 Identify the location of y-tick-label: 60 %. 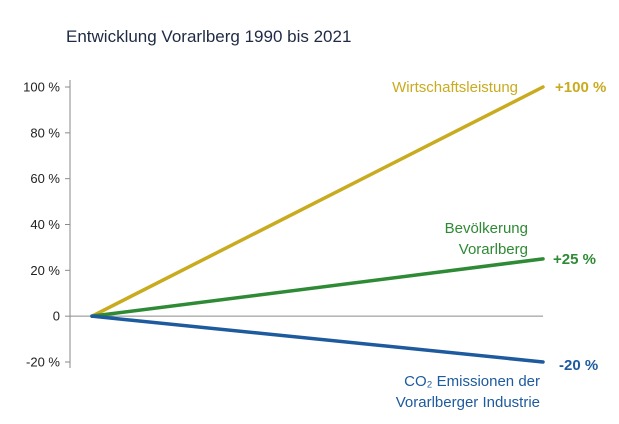
(45, 178).